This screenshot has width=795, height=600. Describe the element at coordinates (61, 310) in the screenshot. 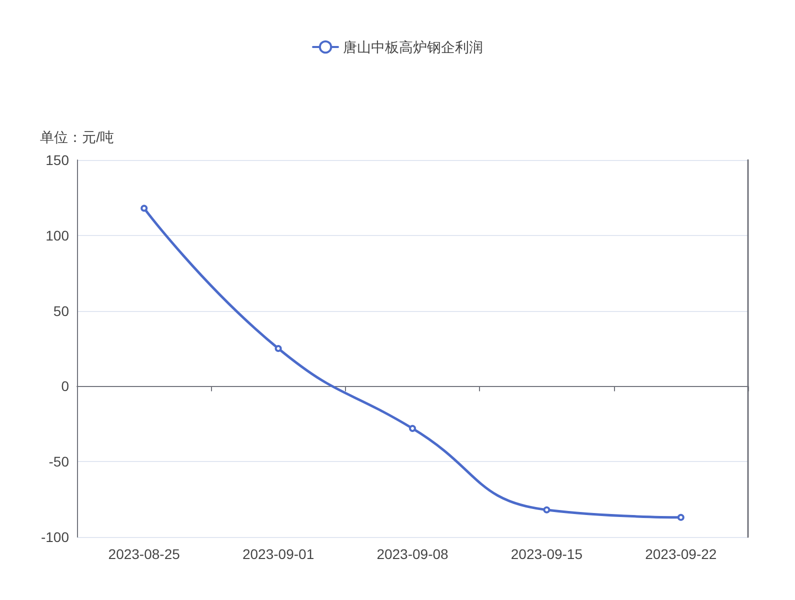

I see `y-tick-label: 50` at that location.